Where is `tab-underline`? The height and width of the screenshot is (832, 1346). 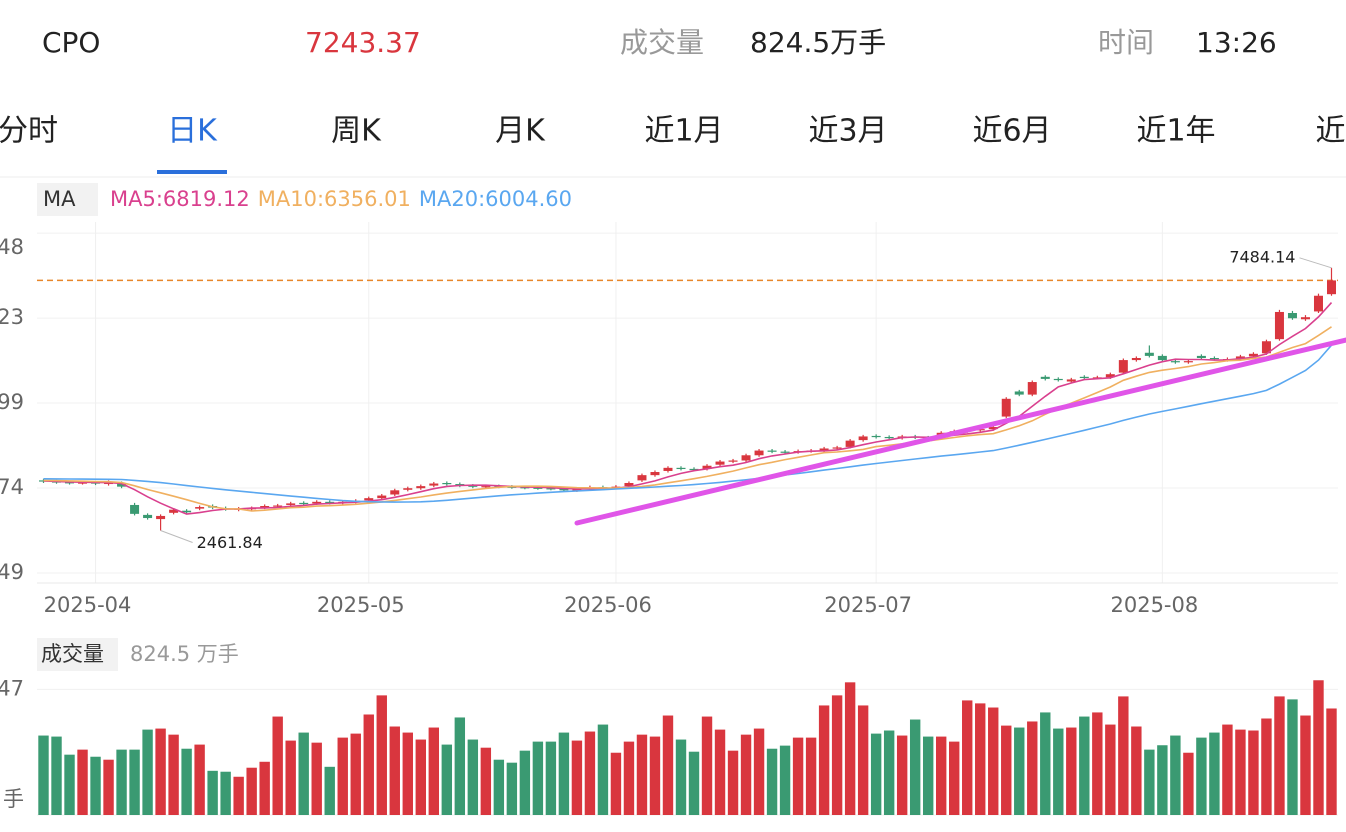 tab-underline is located at coordinates (192, 172).